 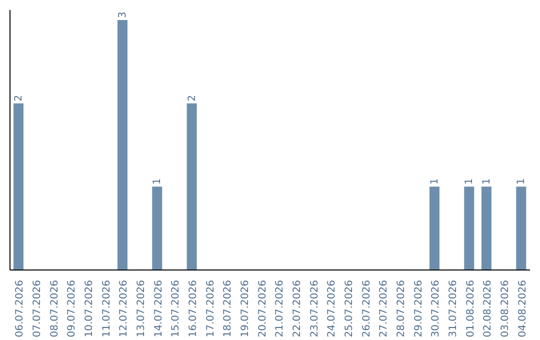 What do you see at coordinates (280, 309) in the screenshot?
I see `x-tick-label: 21.07.2026` at bounding box center [280, 309].